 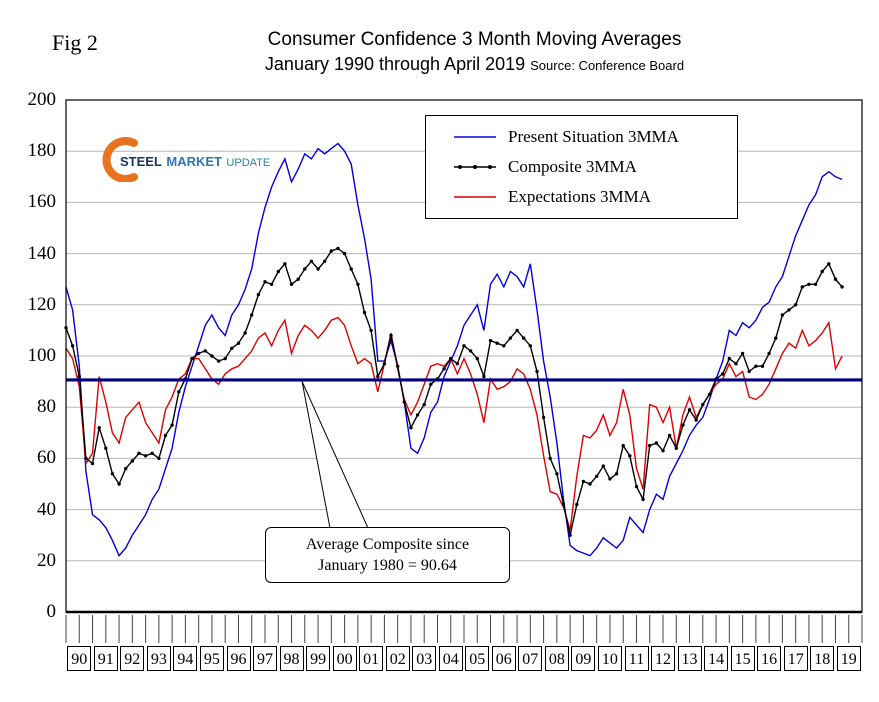 I want to click on x-tick-label: 94, so click(x=185, y=658).